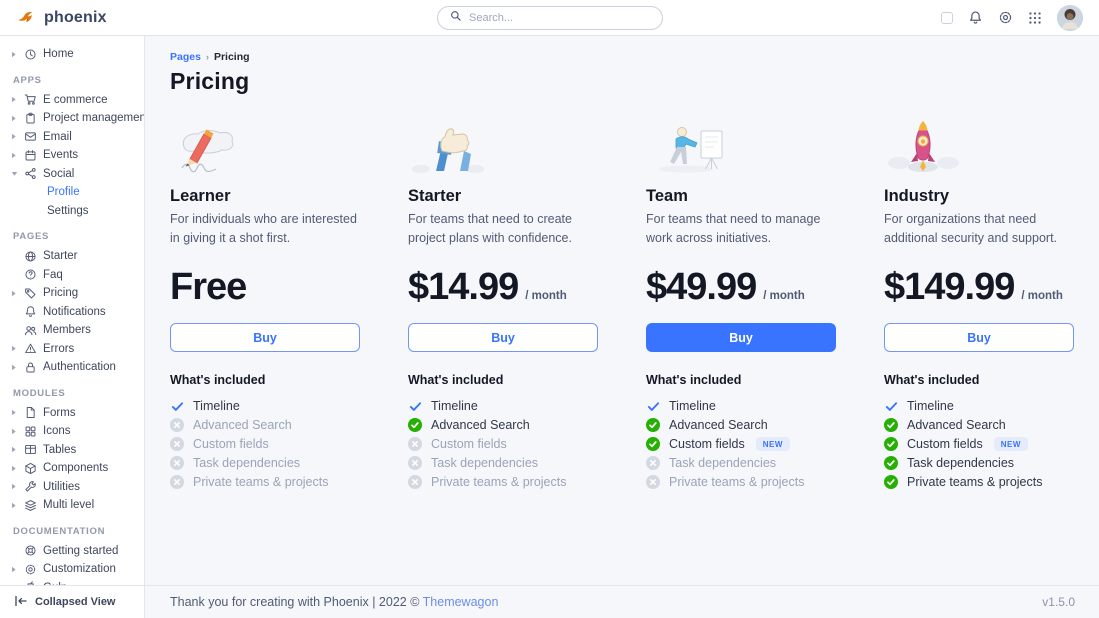 This screenshot has height=618, width=1099. I want to click on collapsed-view-label: Collapsed View, so click(75, 602).